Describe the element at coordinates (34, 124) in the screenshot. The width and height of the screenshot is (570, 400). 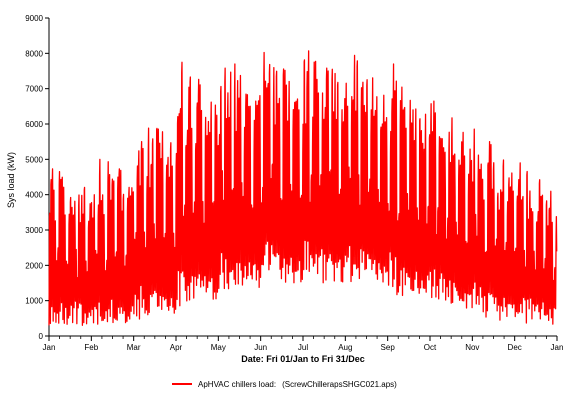
I see `y-tick-label: 6000` at that location.